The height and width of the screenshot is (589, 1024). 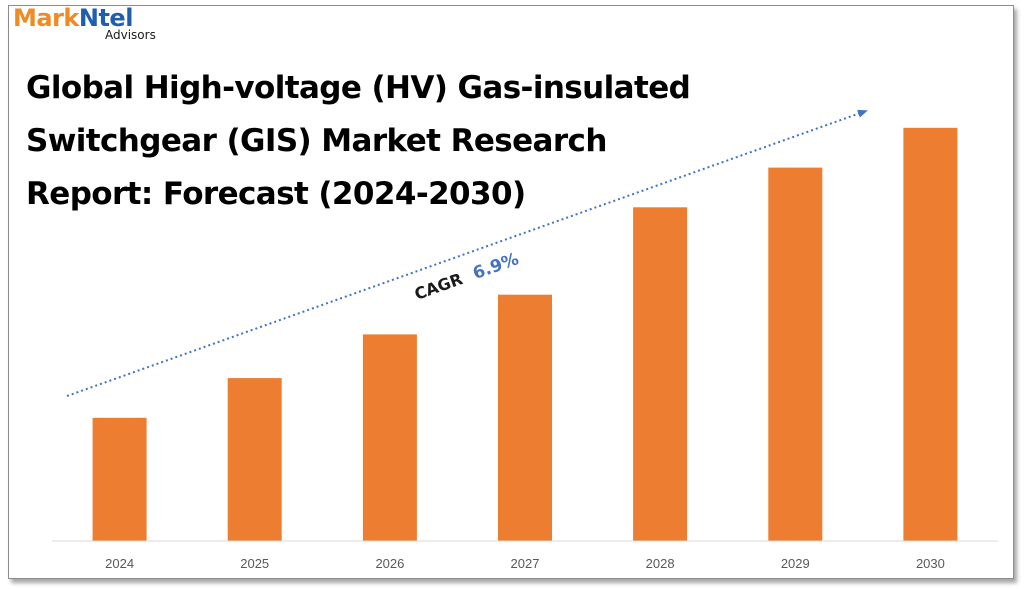 I want to click on cagr-value: 6.9%, so click(x=495, y=266).